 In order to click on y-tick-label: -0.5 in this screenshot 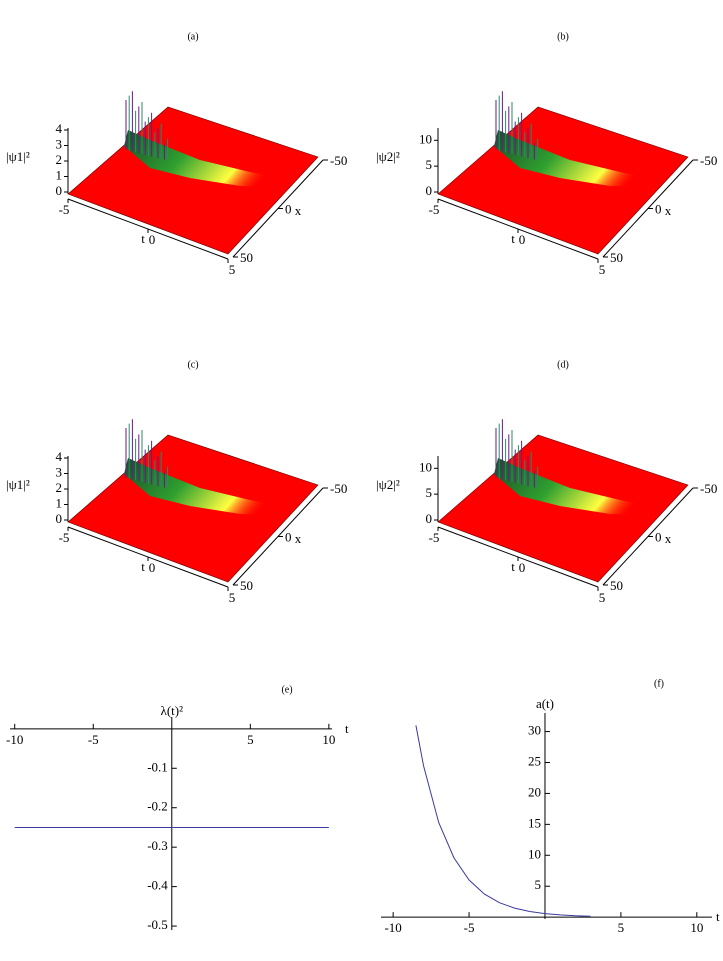, I will do `click(157, 924)`.